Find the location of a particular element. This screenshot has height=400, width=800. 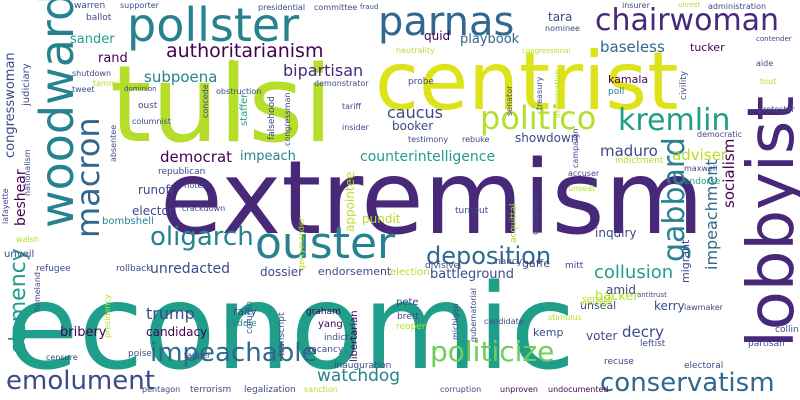

word-pete: pete is located at coordinates (407, 302).